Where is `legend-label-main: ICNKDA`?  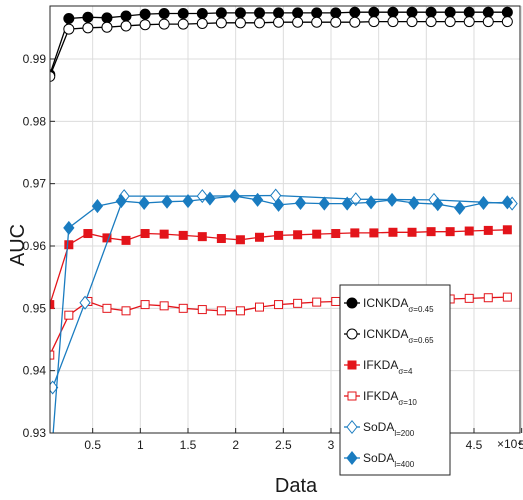 legend-label-main: ICNKDA is located at coordinates (385, 334).